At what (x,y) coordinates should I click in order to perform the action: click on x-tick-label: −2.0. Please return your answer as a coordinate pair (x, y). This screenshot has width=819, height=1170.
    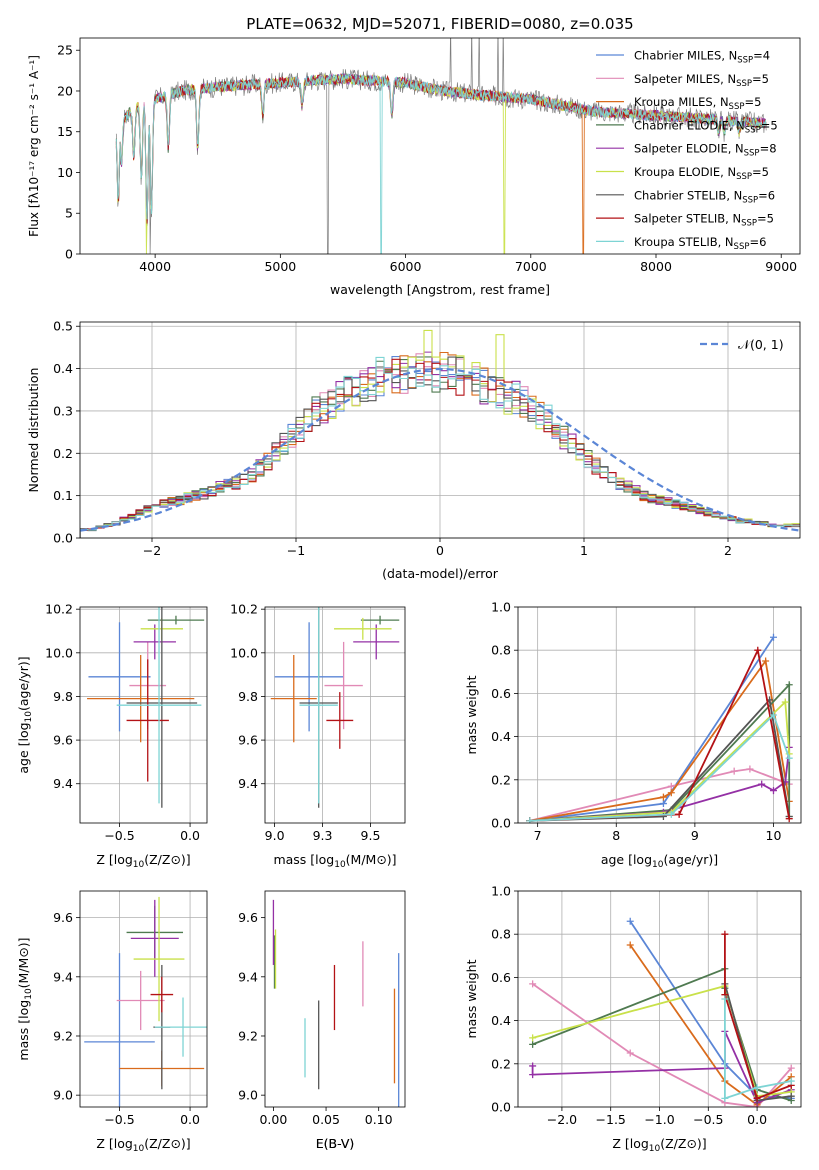
    Looking at the image, I should click on (562, 1119).